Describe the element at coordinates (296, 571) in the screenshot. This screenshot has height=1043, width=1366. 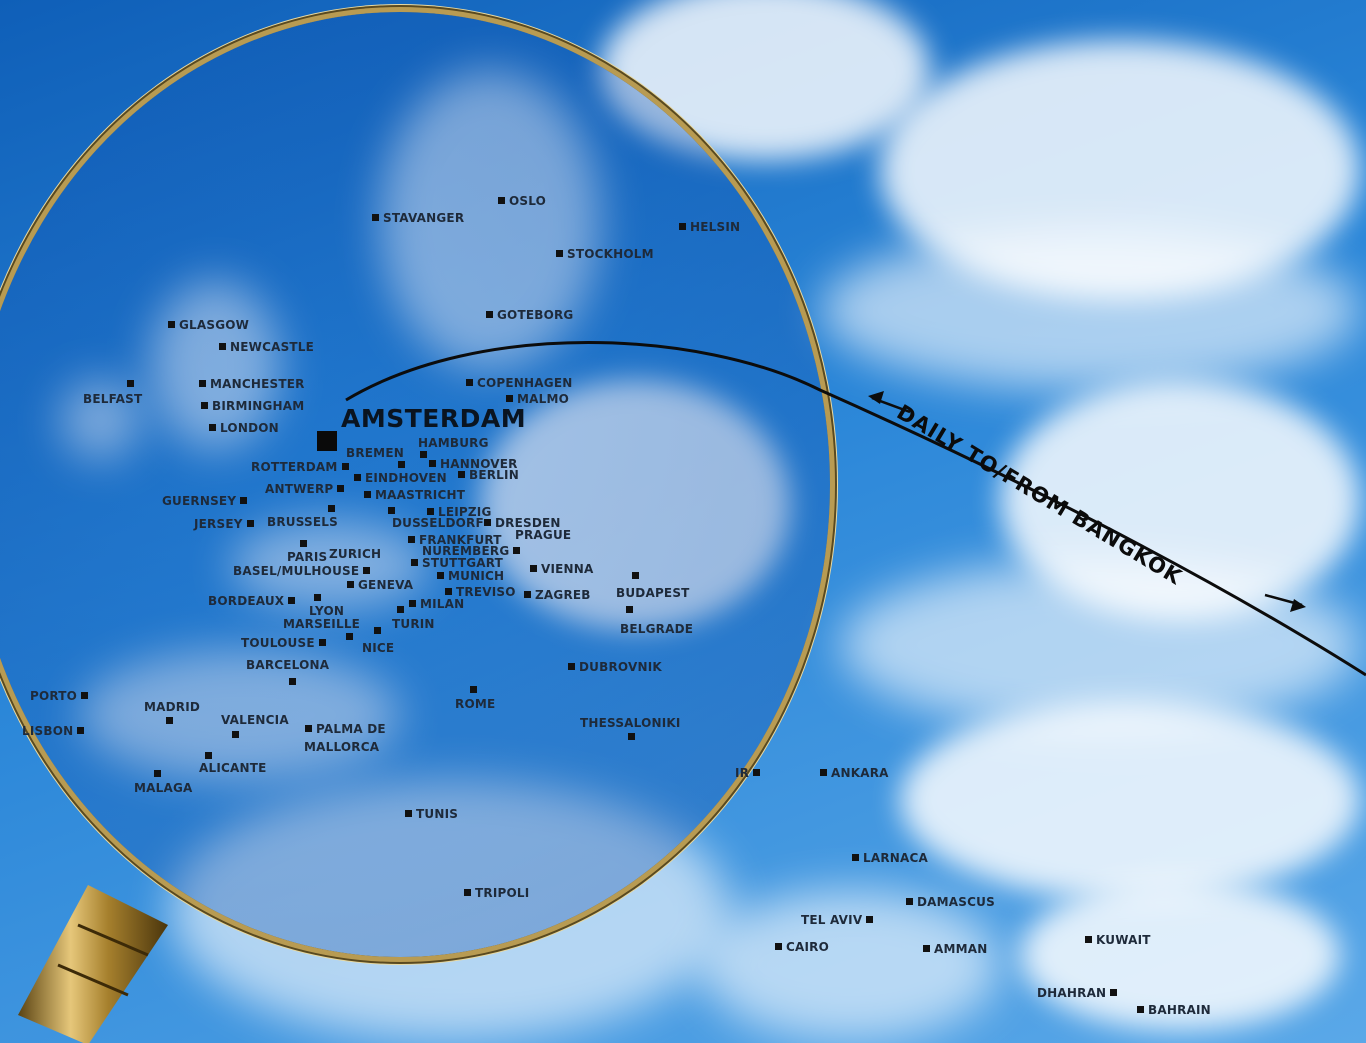
I see `city-name: BASEL/MULHOUSE` at that location.